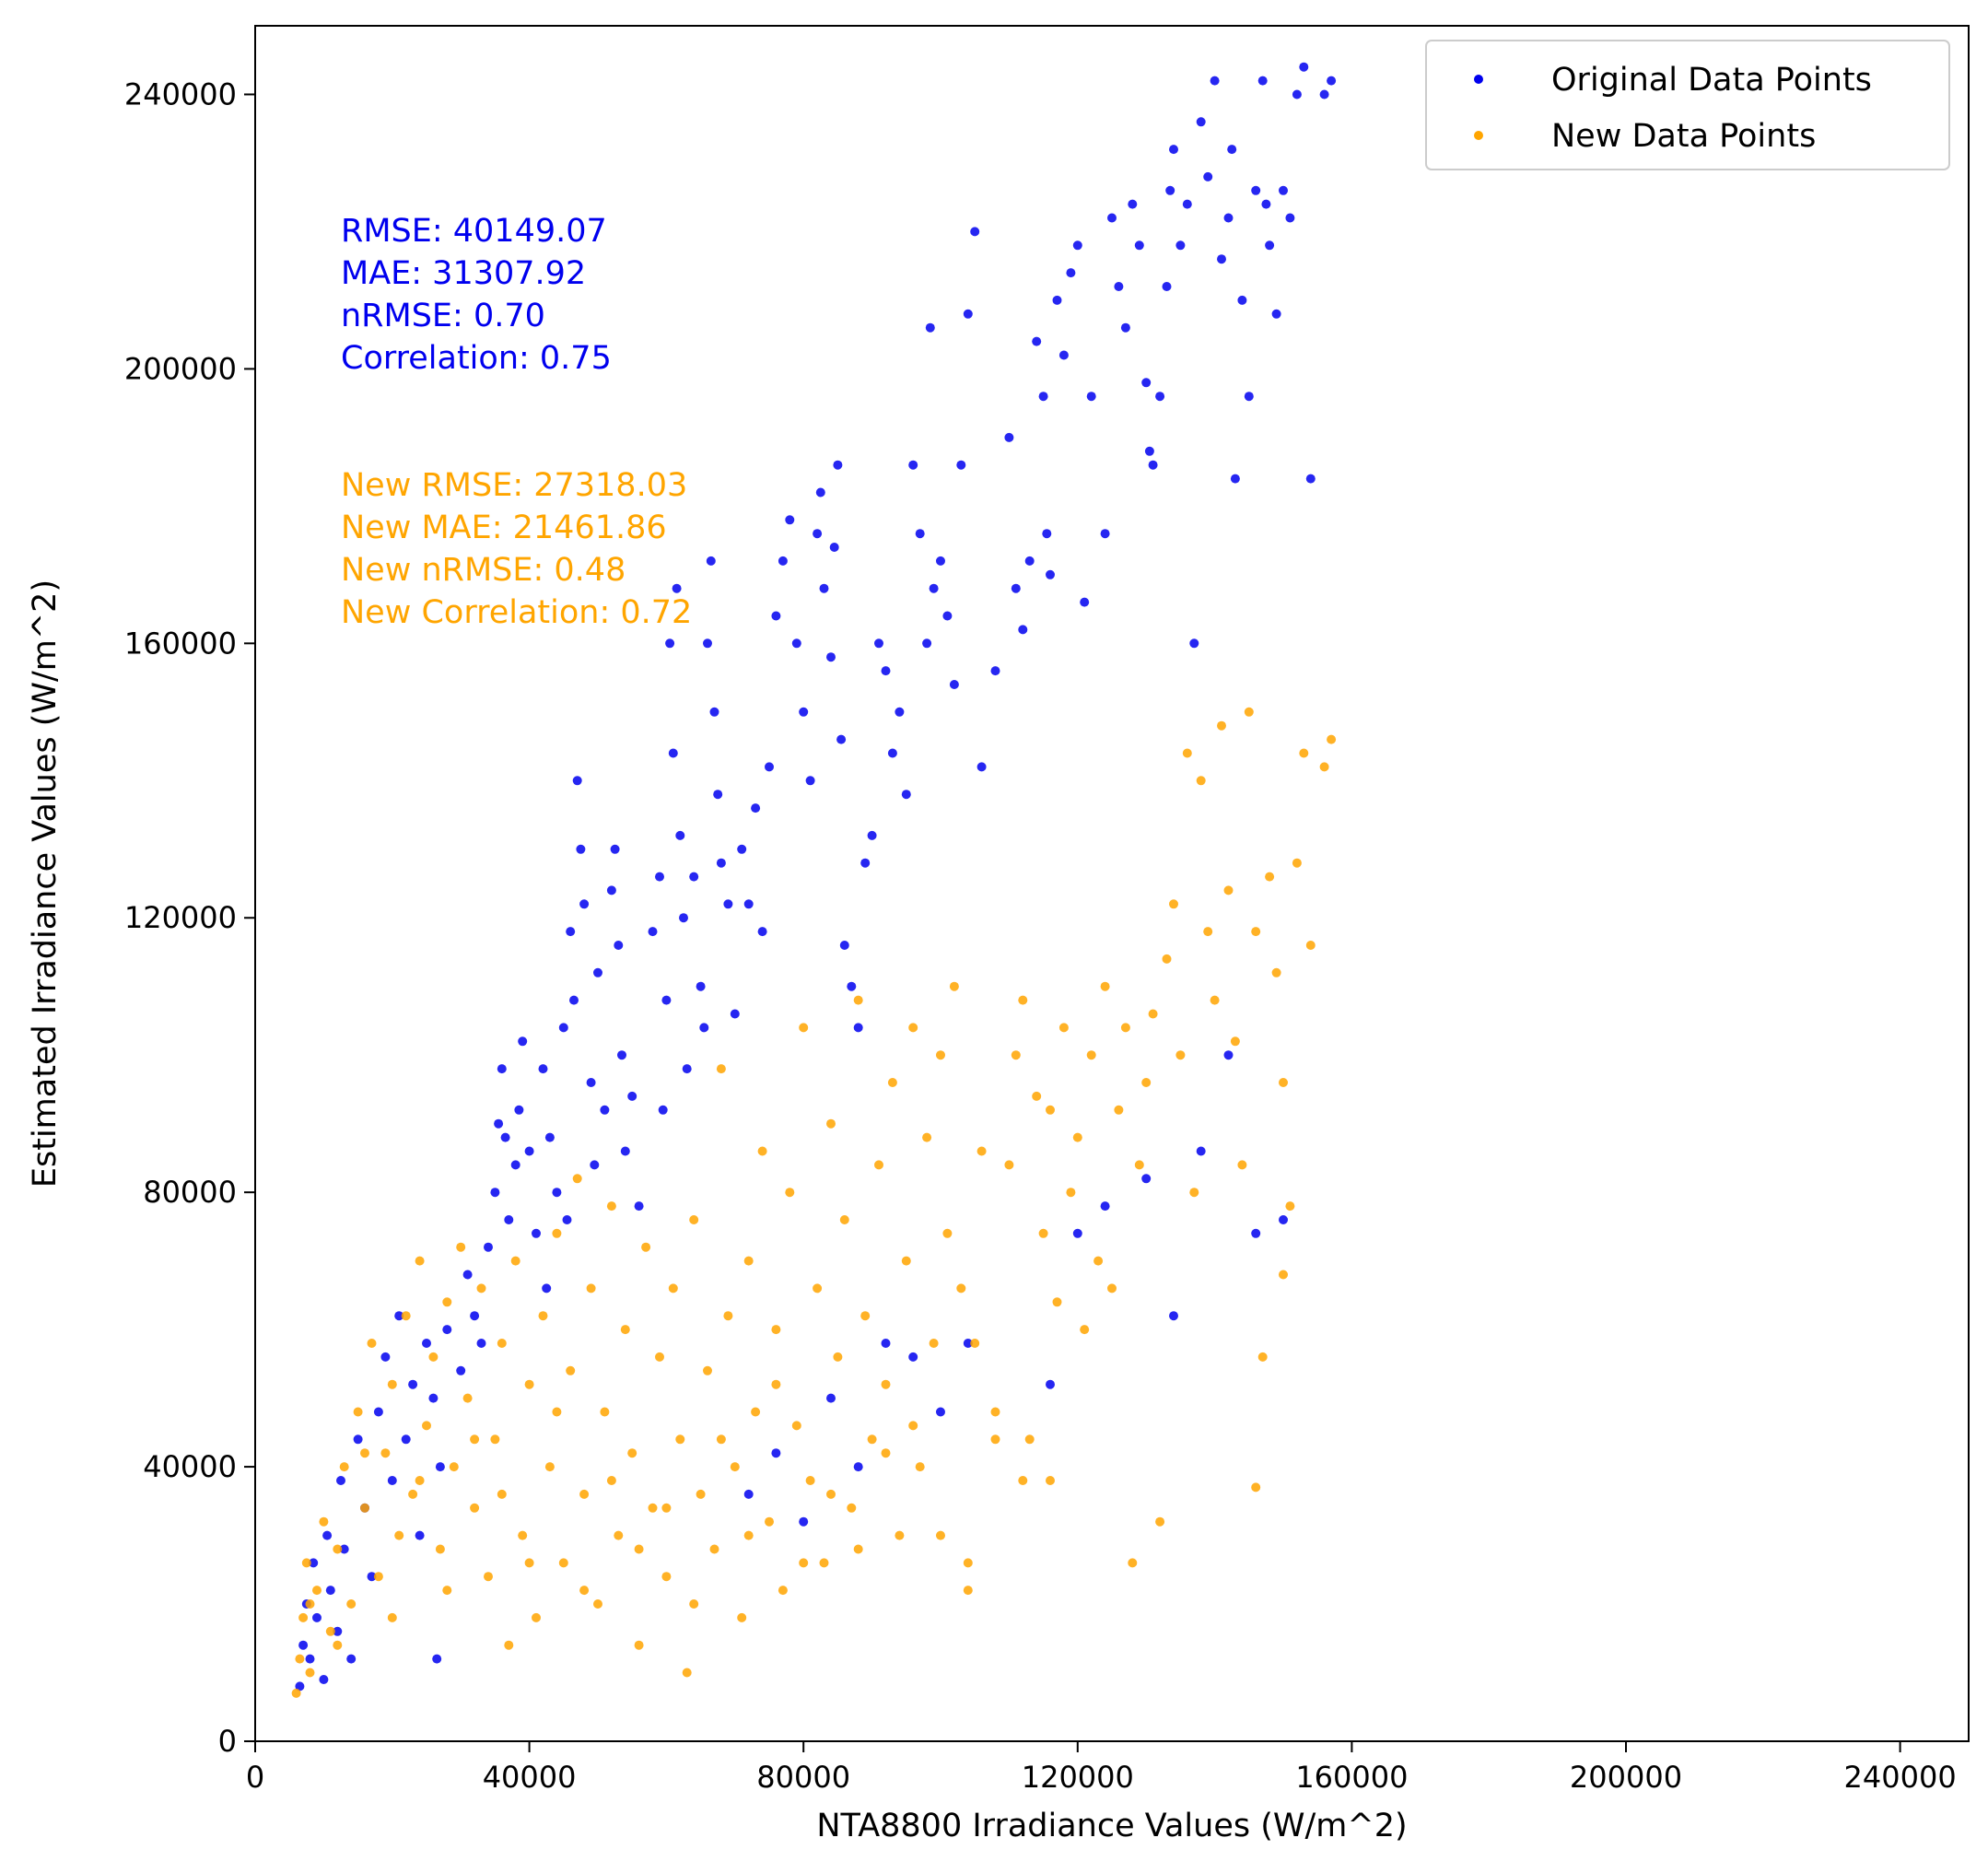 This screenshot has height=1873, width=1988. I want to click on y-tick-label: 120000, so click(180, 917).